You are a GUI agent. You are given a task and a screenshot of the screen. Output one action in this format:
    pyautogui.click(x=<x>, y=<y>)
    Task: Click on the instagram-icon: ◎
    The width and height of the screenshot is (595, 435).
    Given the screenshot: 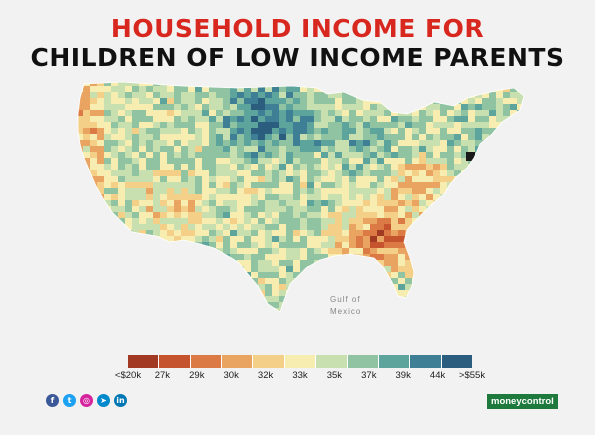 What is the action you would take?
    pyautogui.click(x=86, y=400)
    